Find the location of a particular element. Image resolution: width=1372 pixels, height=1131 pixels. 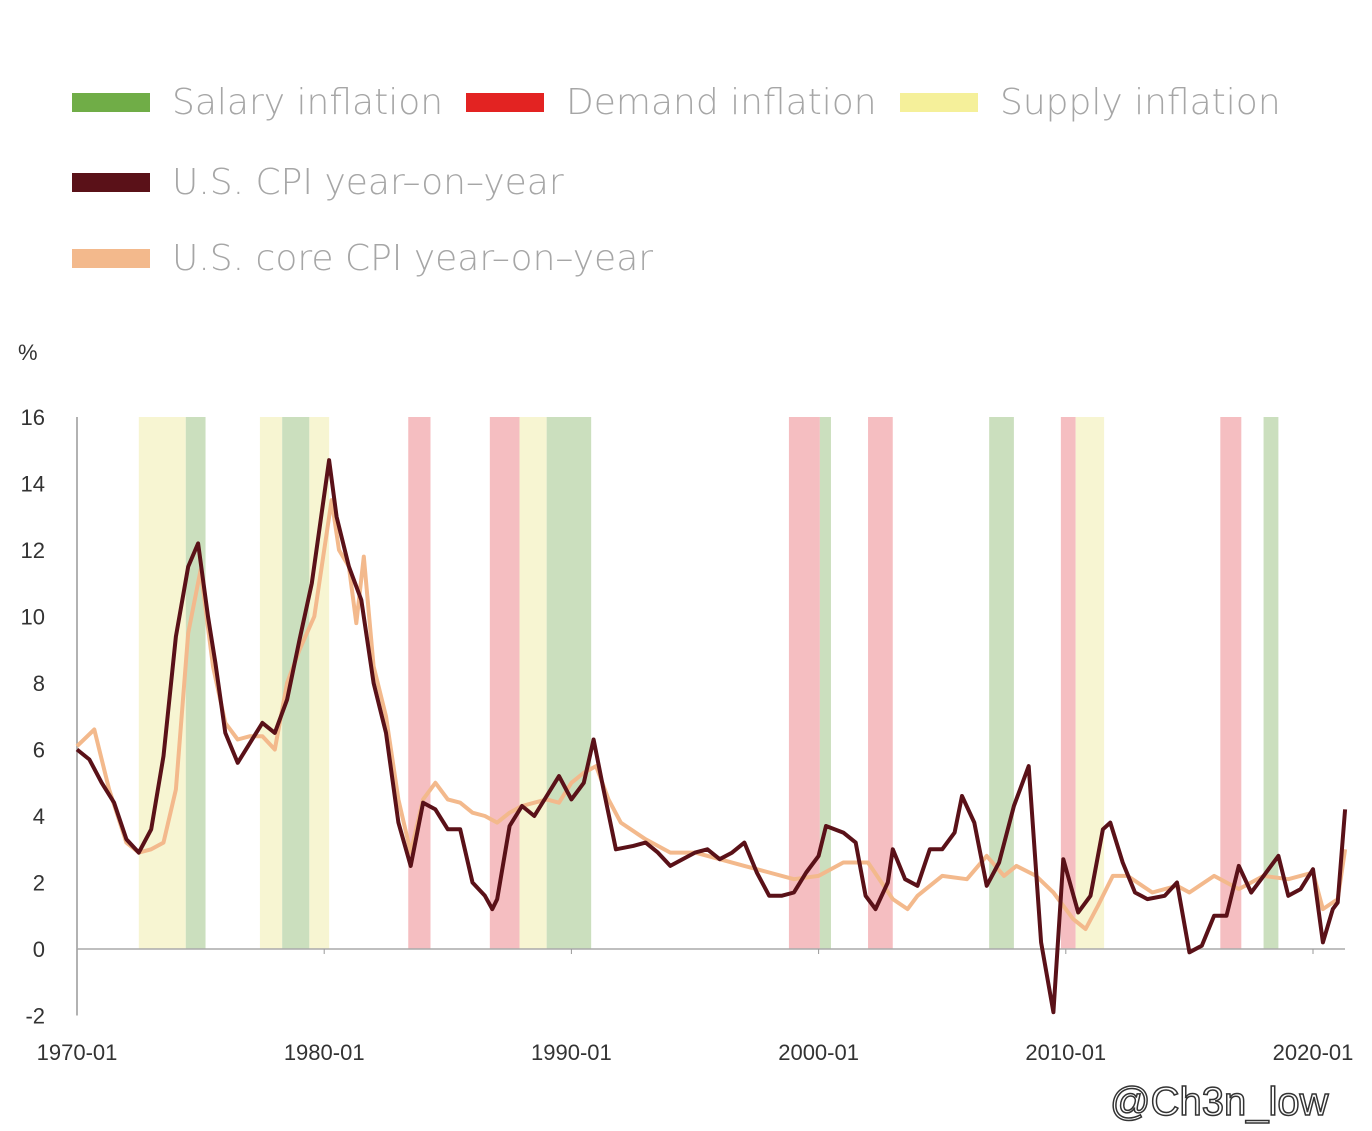

legend-supply: Supply inflation is located at coordinates (1090, 102).